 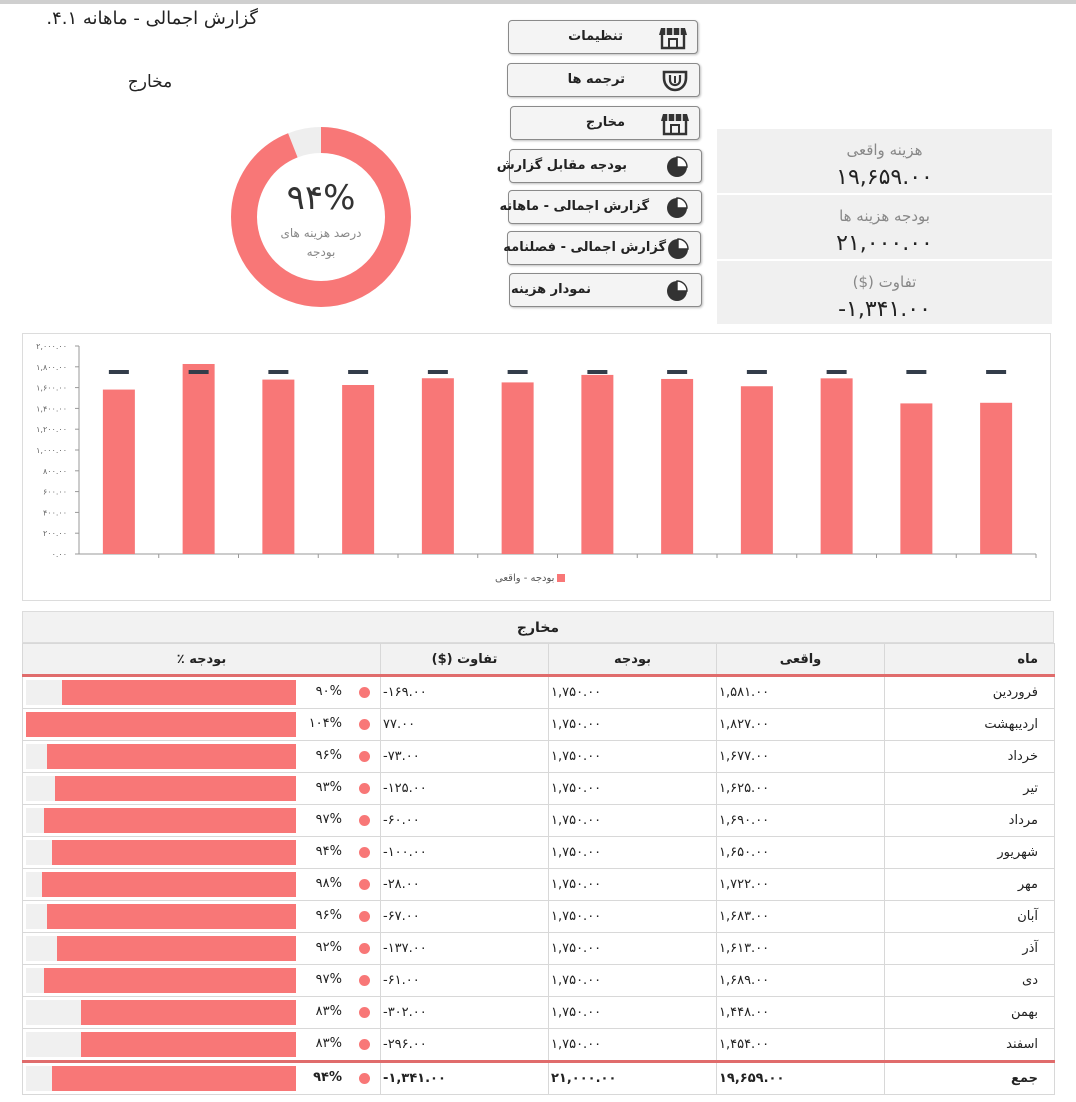 I want to click on actual-cell: ۱۹,۶۵۹.۰۰, so click(x=800, y=1077).